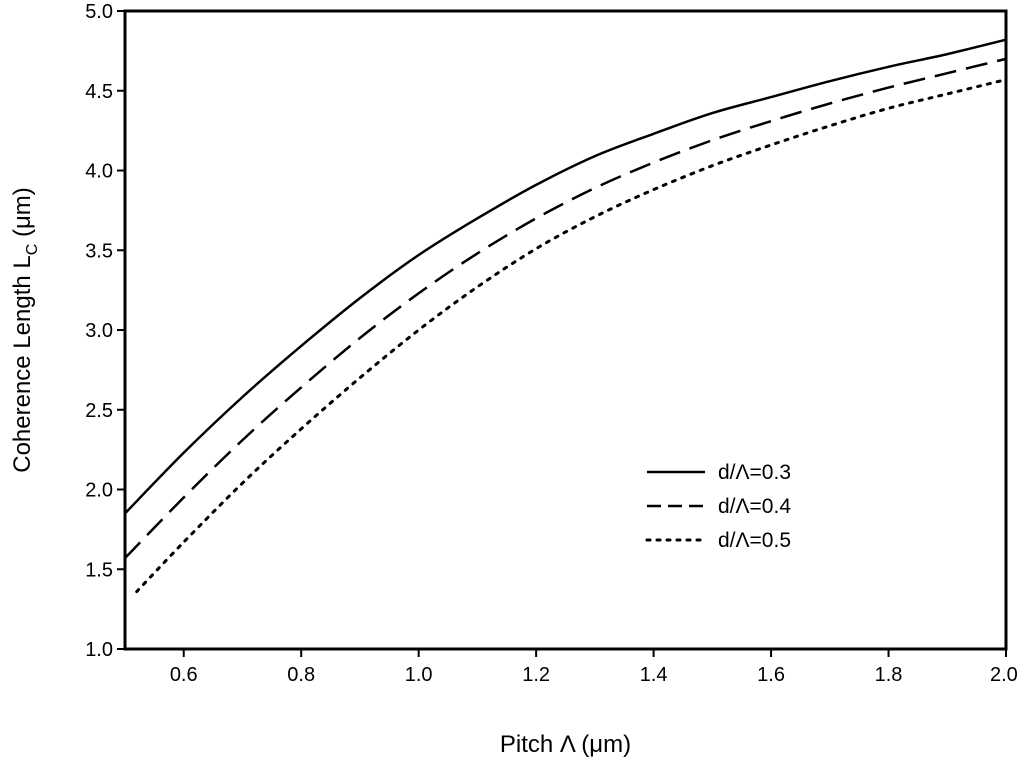 This screenshot has width=1024, height=763. Describe the element at coordinates (536, 675) in the screenshot. I see `x-tick-label: 1.2` at that location.